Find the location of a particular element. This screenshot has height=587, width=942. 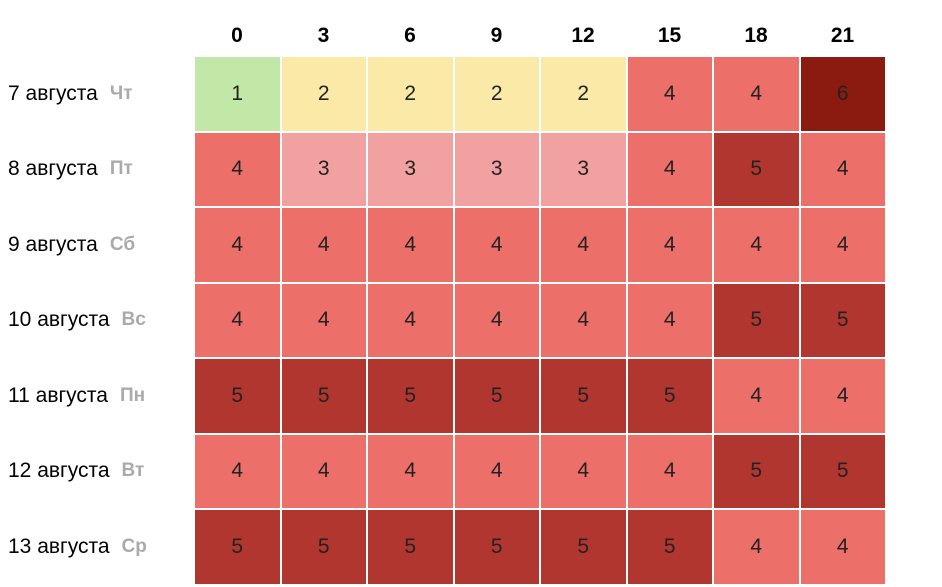

row-label: 8 августа Пт is located at coordinates (70, 169).